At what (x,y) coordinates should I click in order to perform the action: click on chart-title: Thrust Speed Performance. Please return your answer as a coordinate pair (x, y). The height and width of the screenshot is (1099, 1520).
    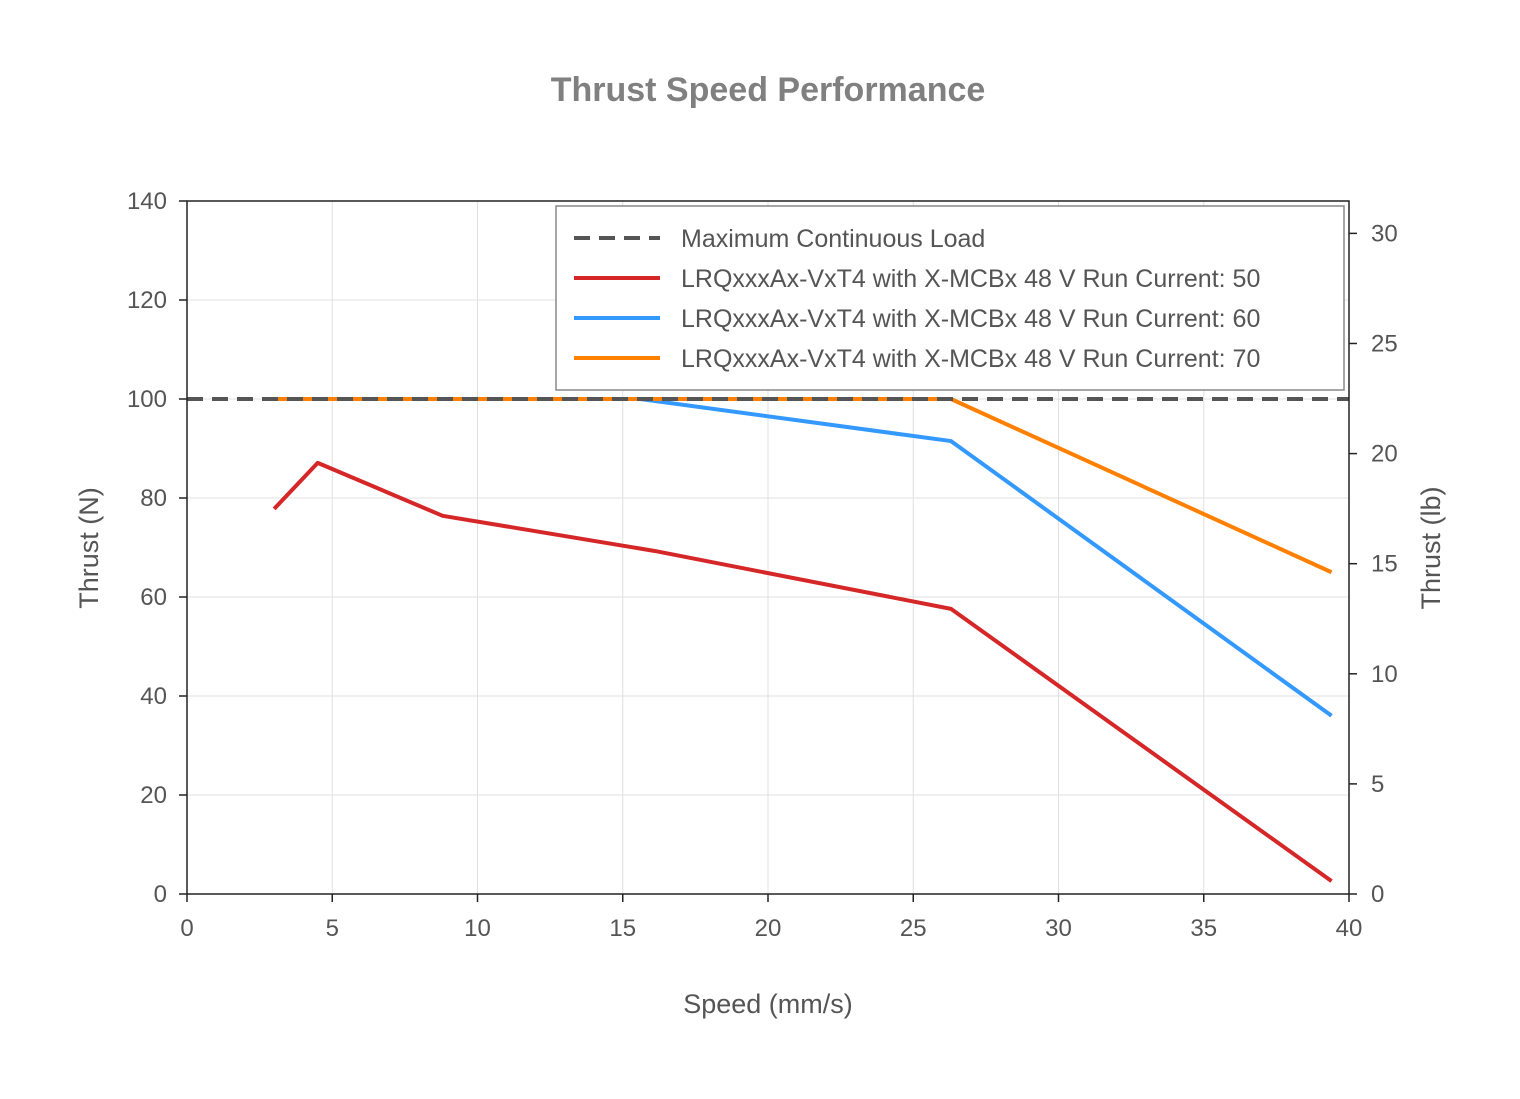
    Looking at the image, I should click on (768, 90).